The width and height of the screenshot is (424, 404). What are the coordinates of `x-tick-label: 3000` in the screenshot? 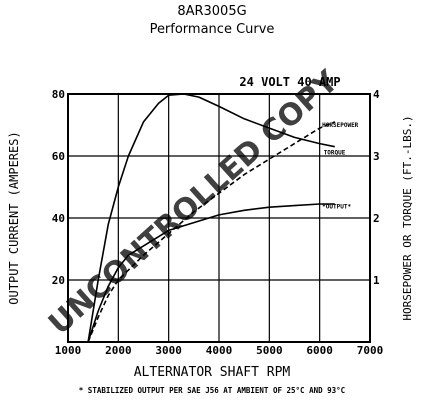 It's located at (168, 350).